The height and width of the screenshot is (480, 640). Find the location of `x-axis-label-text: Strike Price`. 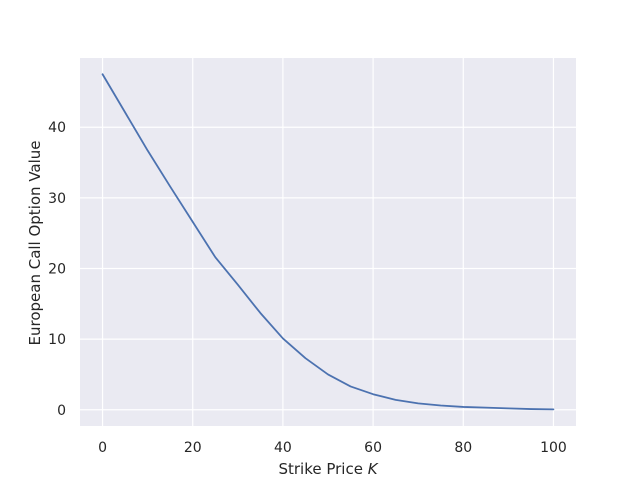

x-axis-label-text: Strike Price is located at coordinates (322, 469).